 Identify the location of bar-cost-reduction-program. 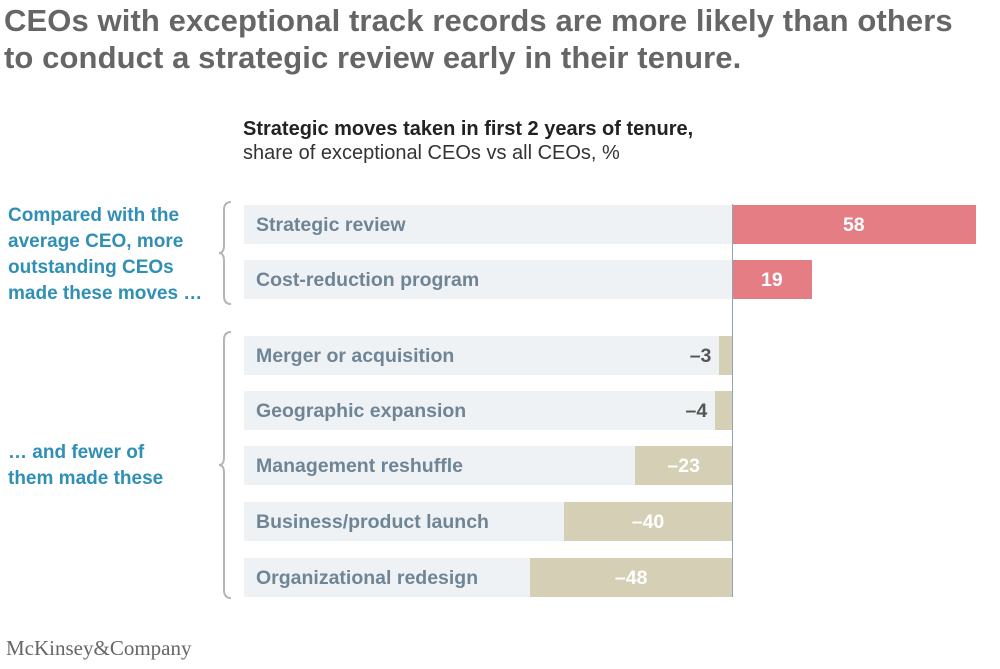
(772, 279).